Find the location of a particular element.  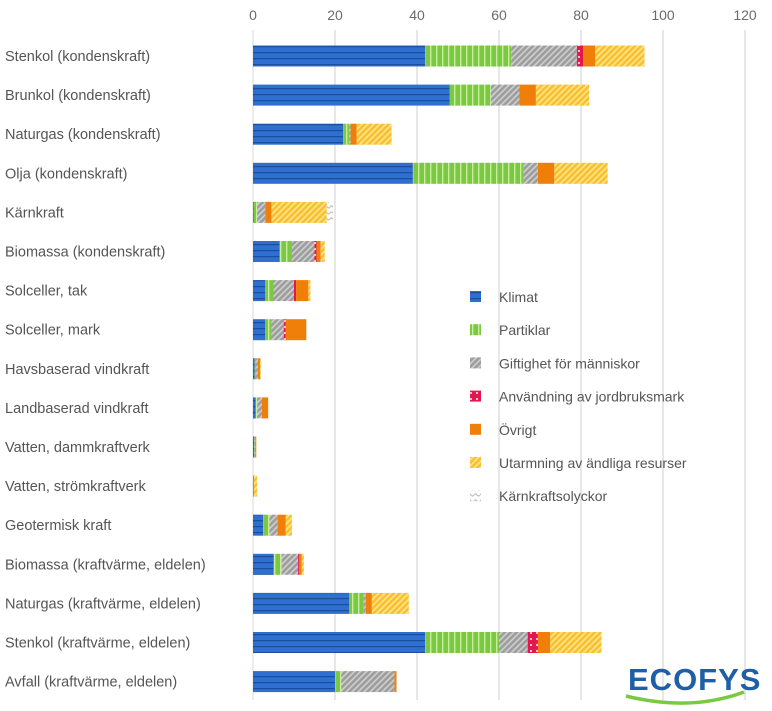

legend-label: Övrigt is located at coordinates (517, 429).